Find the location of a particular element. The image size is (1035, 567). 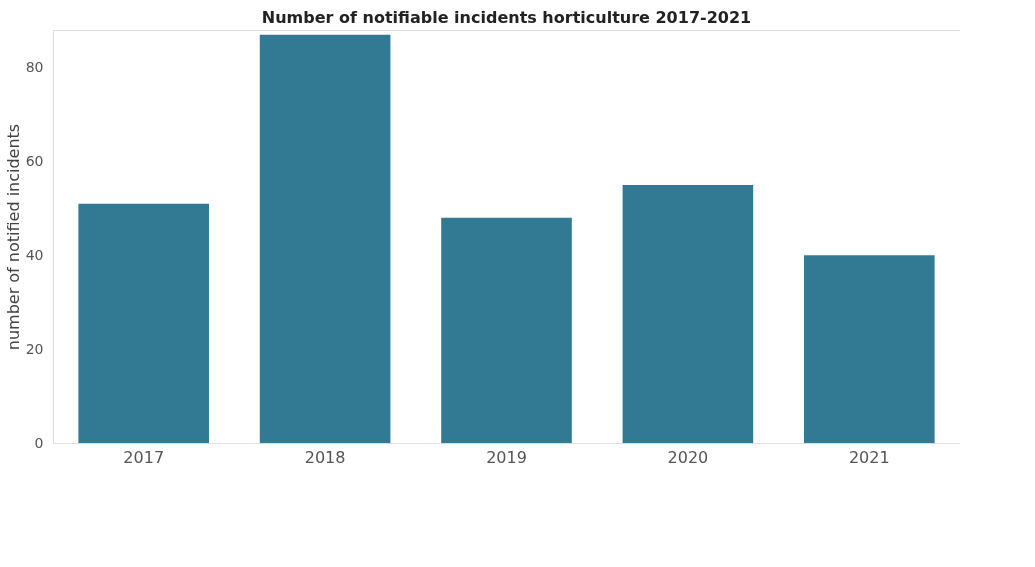

x-tick-label: 2019 is located at coordinates (506, 457).